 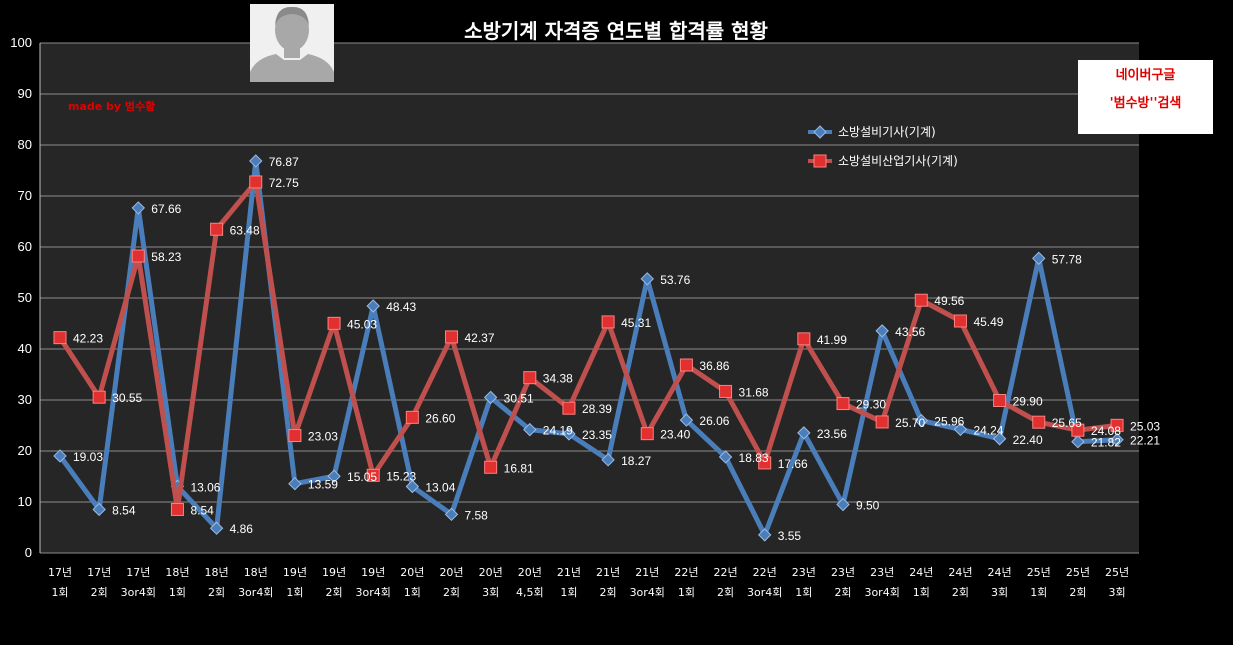 I want to click on data-label: 57.78, so click(x=1067, y=259).